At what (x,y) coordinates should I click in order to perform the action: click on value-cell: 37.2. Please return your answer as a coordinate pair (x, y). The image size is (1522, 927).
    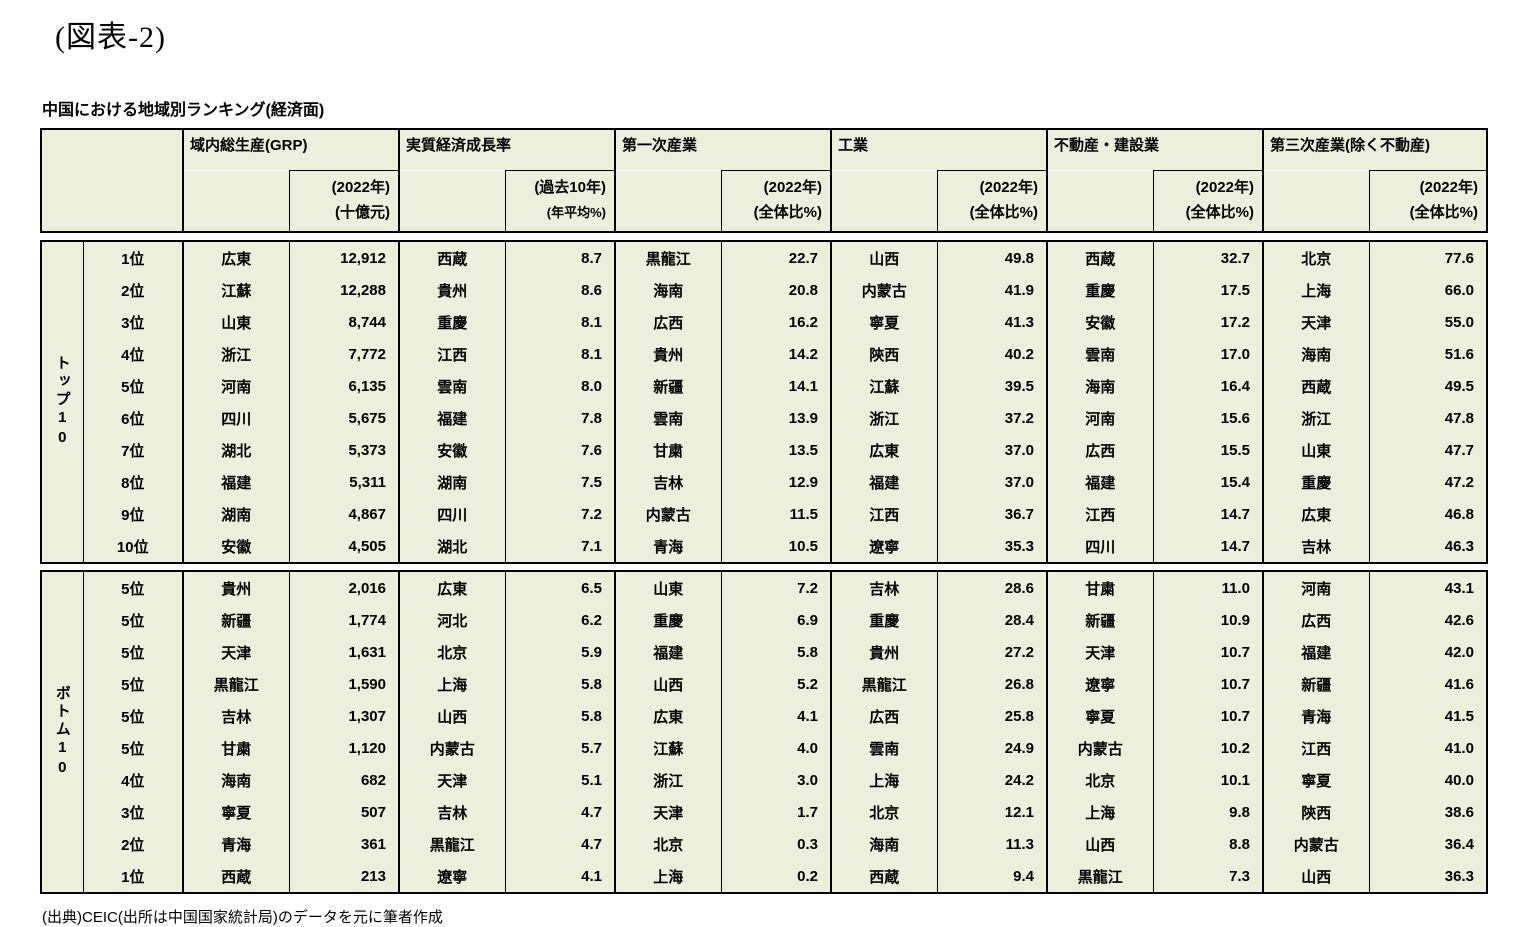
    Looking at the image, I should click on (992, 418).